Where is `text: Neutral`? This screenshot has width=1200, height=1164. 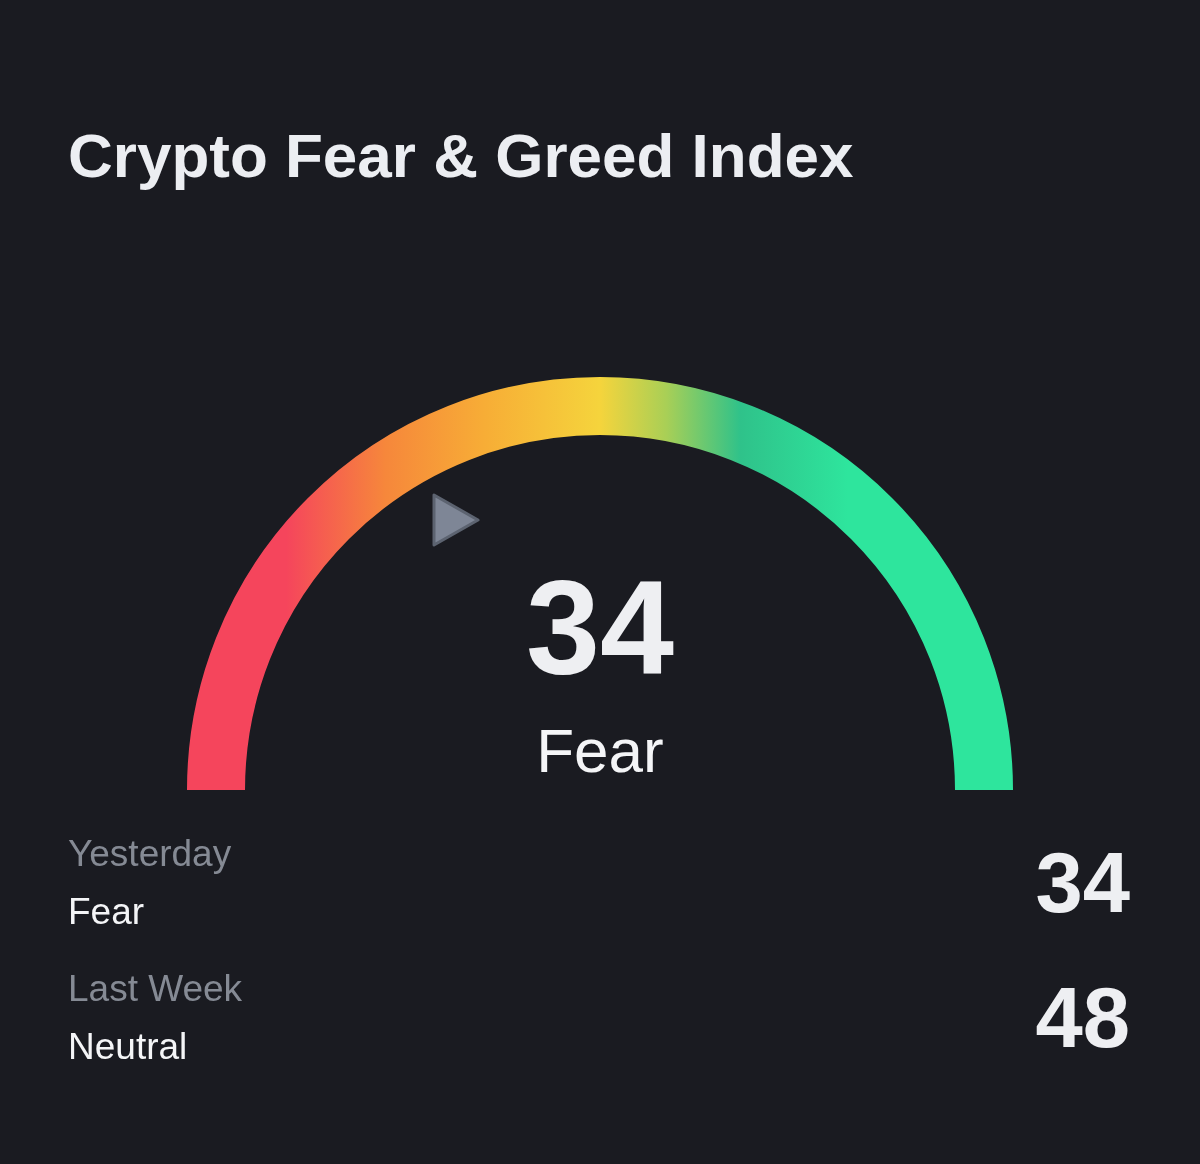
text: Neutral is located at coordinates (128, 1046).